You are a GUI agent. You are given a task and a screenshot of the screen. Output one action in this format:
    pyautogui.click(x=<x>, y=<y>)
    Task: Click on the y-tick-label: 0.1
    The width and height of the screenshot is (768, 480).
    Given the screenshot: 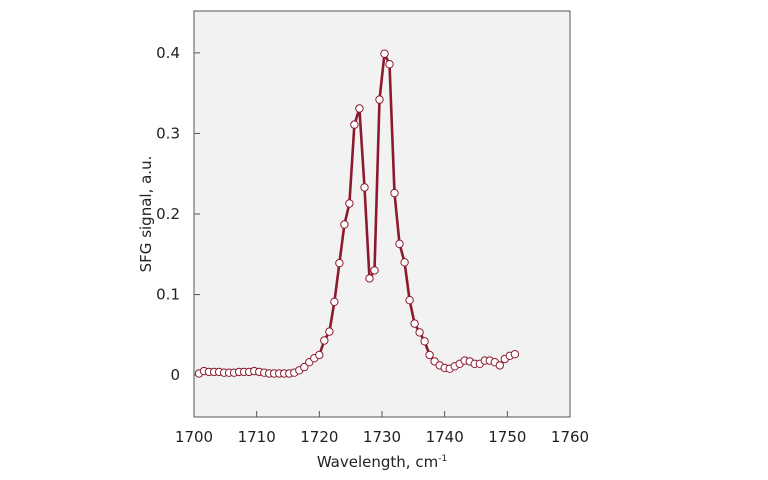 What is the action you would take?
    pyautogui.click(x=168, y=295)
    